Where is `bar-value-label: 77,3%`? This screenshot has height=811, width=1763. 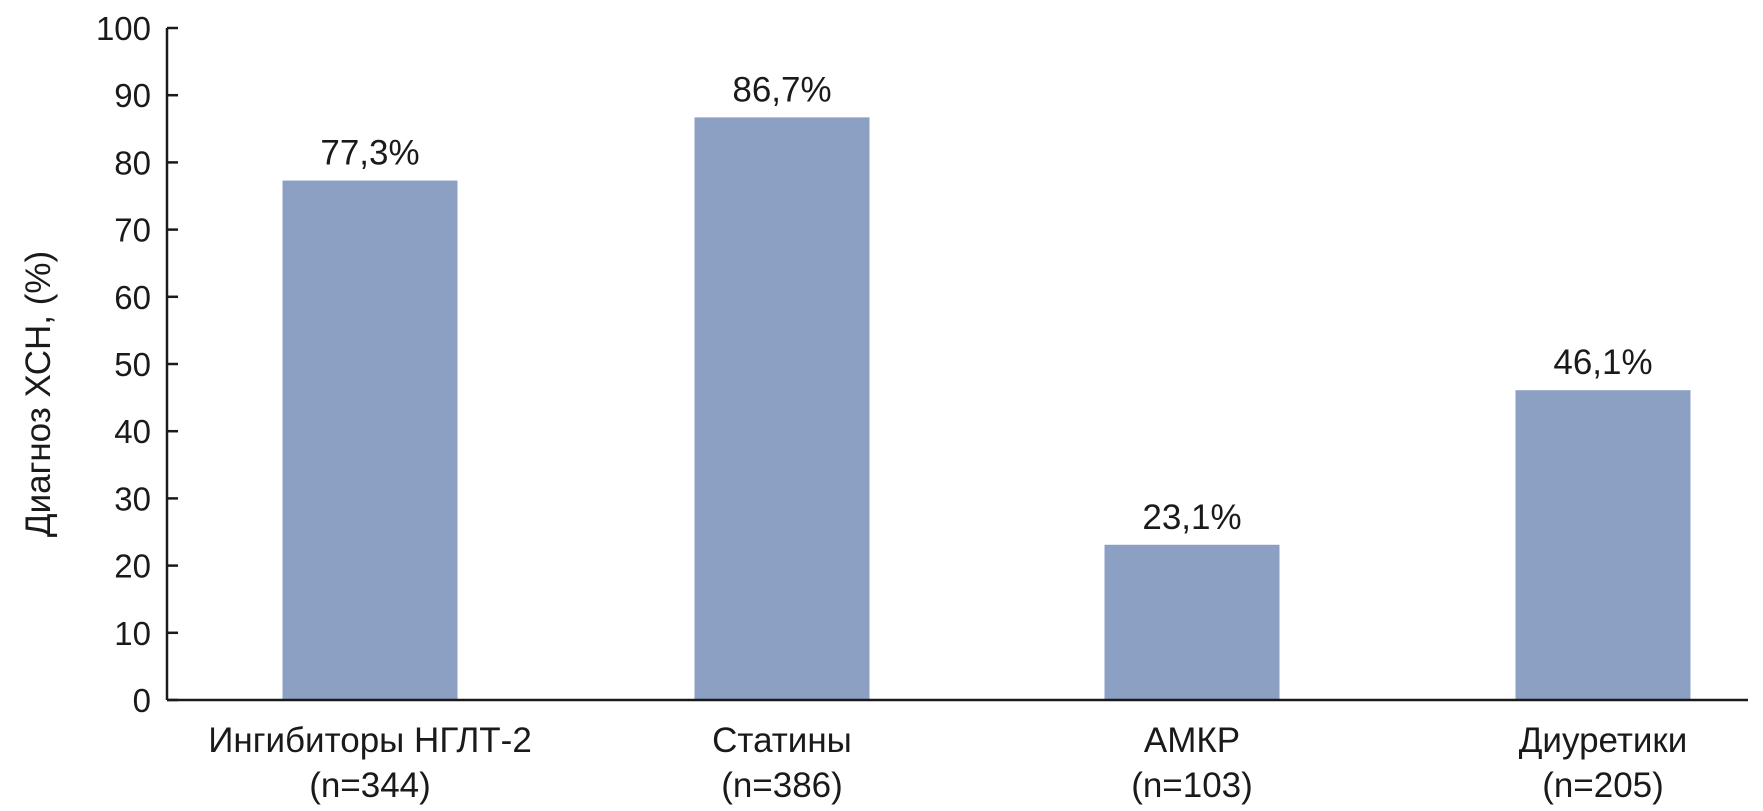 bar-value-label: 77,3% is located at coordinates (369, 153).